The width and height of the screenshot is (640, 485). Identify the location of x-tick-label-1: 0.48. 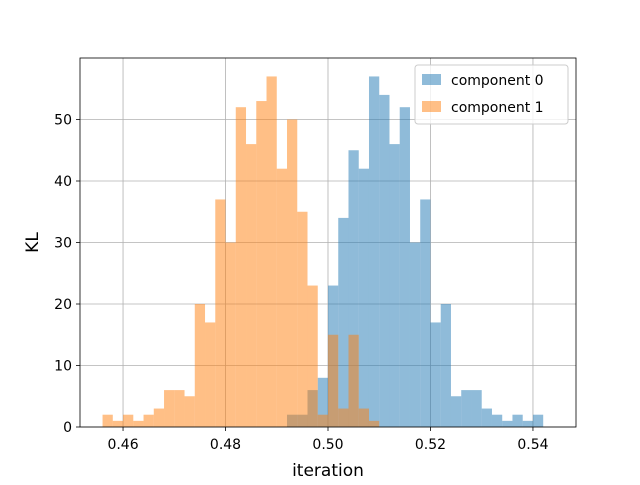
(225, 445).